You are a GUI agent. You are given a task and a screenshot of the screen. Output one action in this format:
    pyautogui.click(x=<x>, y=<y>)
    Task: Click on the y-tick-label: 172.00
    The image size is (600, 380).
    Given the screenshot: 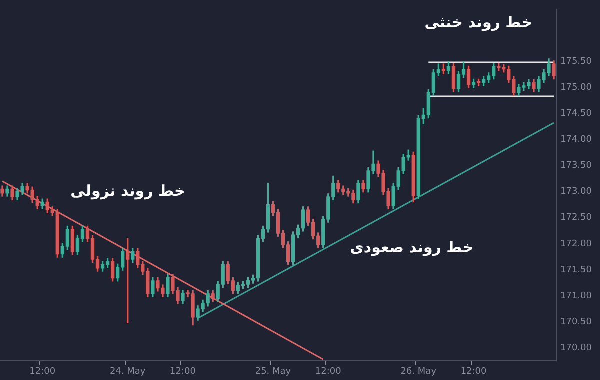 What is the action you would take?
    pyautogui.click(x=576, y=244)
    